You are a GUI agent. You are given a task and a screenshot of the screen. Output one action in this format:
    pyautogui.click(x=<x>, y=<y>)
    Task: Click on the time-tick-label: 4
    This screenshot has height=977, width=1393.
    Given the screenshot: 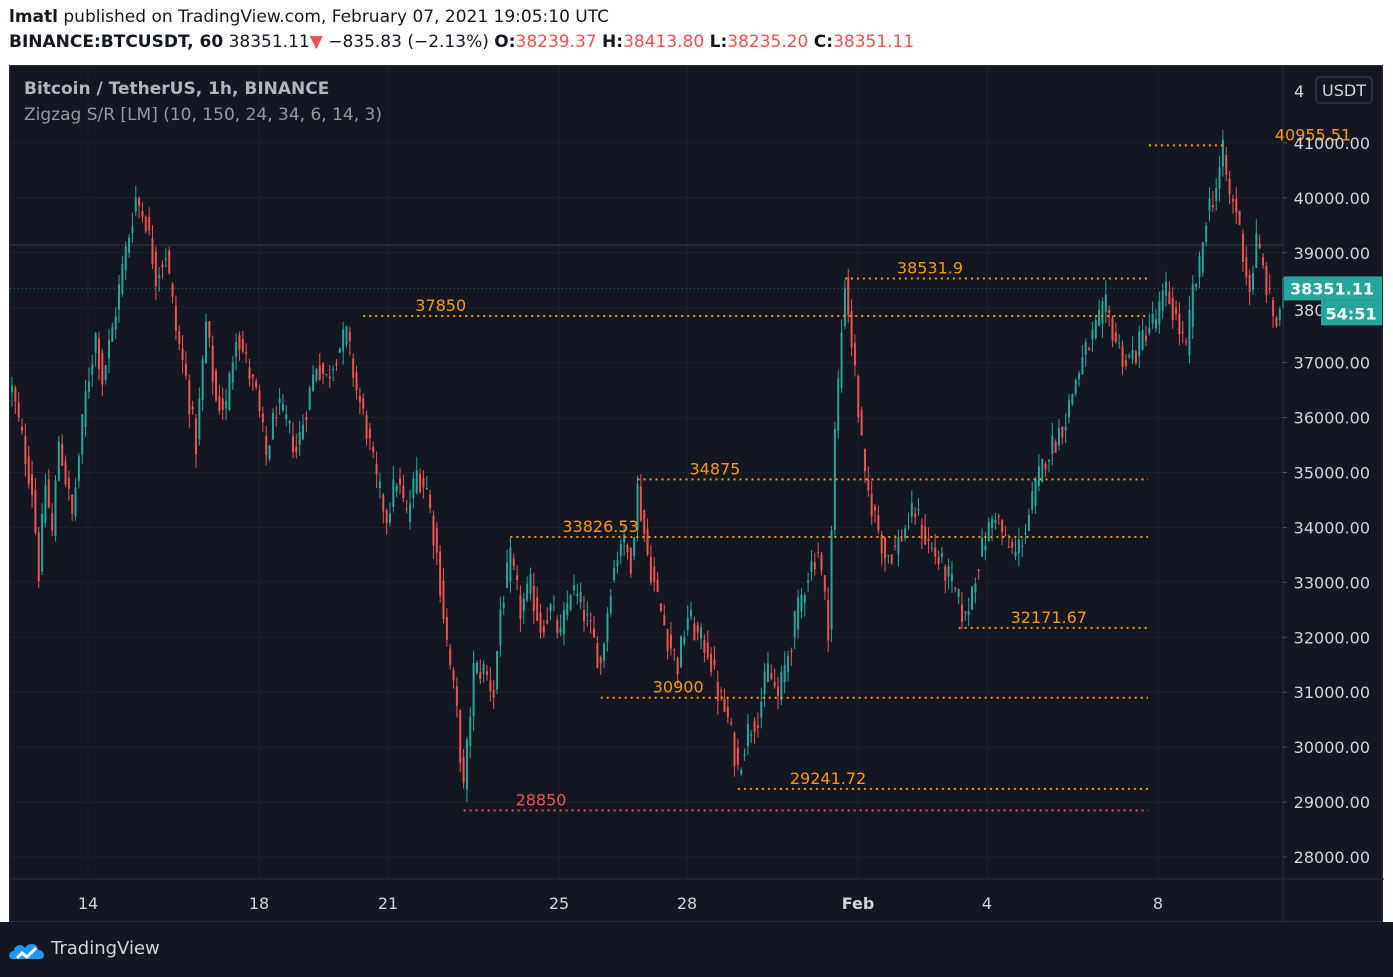 What is the action you would take?
    pyautogui.click(x=987, y=903)
    